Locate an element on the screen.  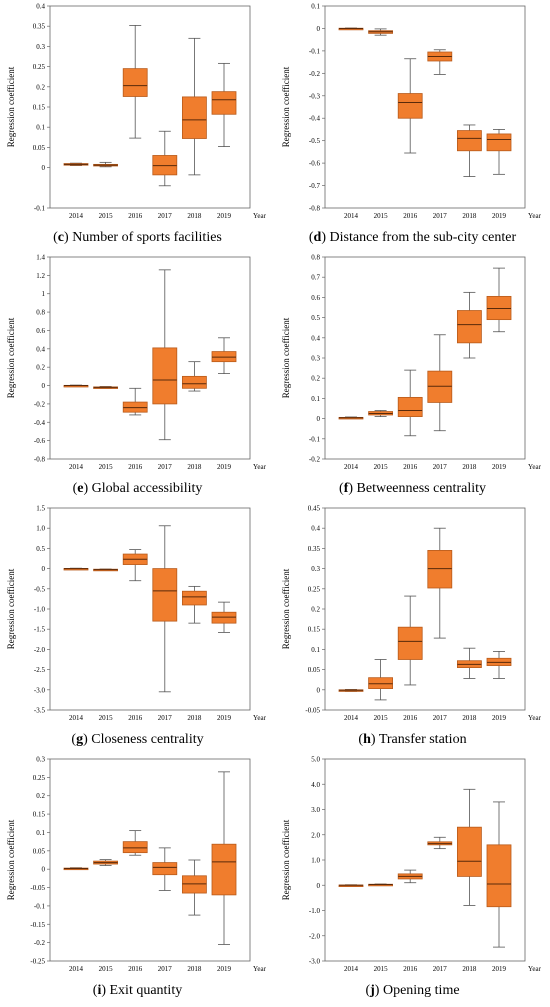
caption-j-letter: j is located at coordinates (372, 990).